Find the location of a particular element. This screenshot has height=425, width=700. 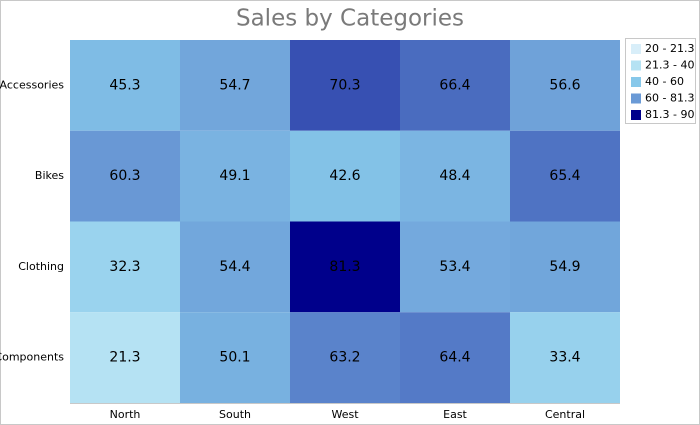

cell-label: 42.6 is located at coordinates (344, 176).